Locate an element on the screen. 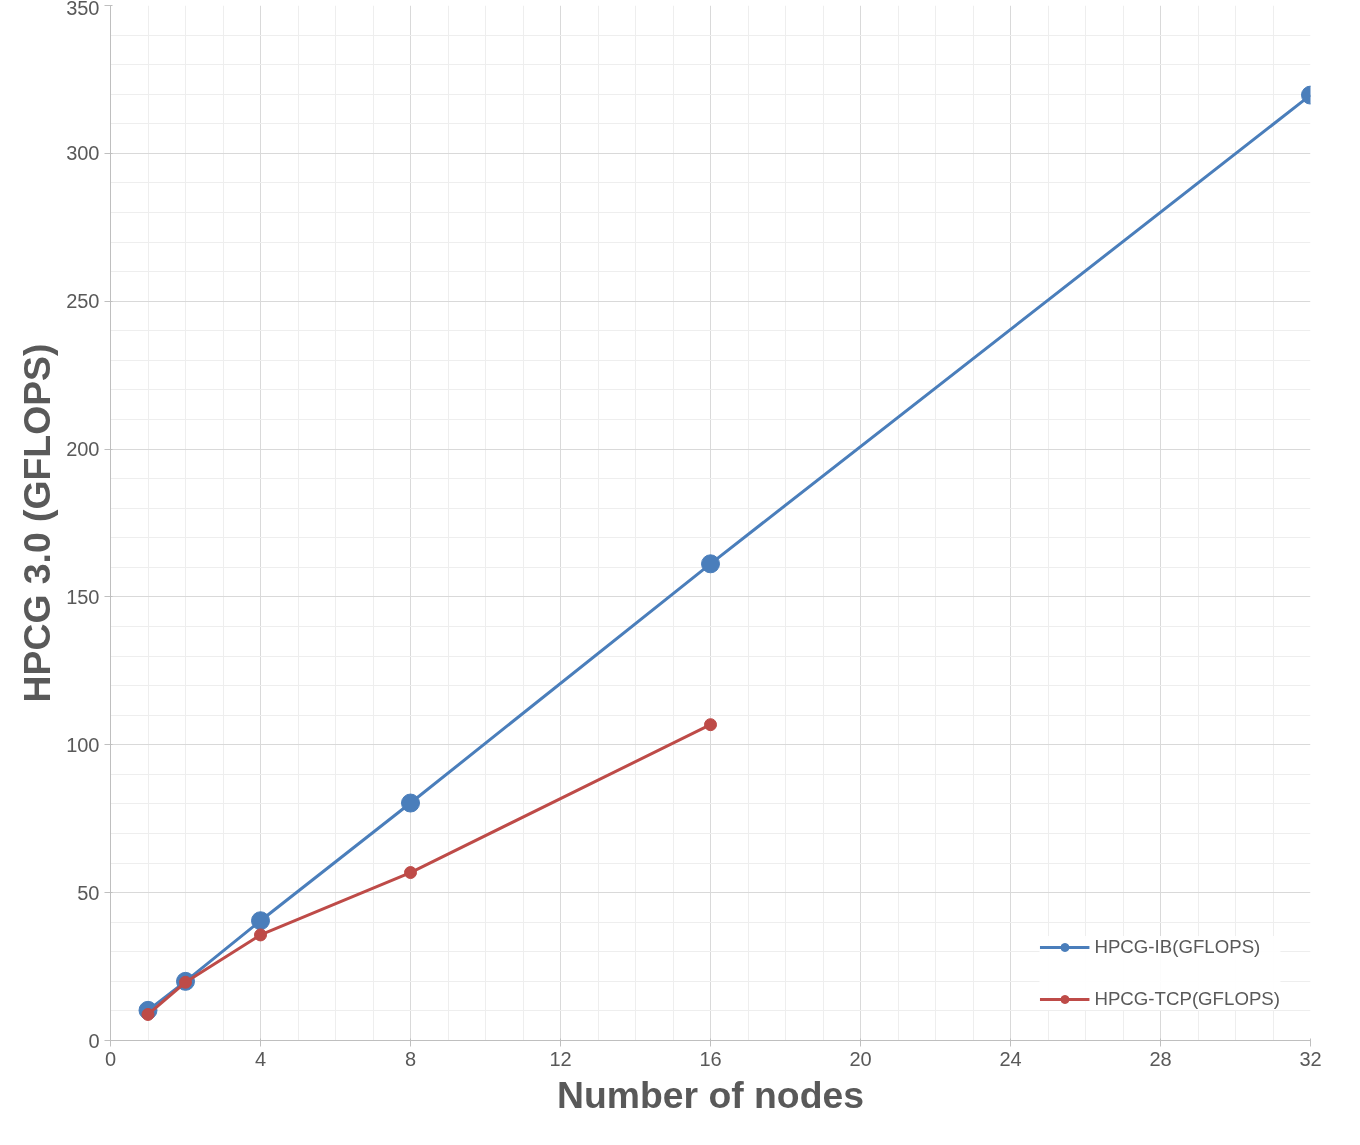  x-tick-label: 28 is located at coordinates (1160, 1058).